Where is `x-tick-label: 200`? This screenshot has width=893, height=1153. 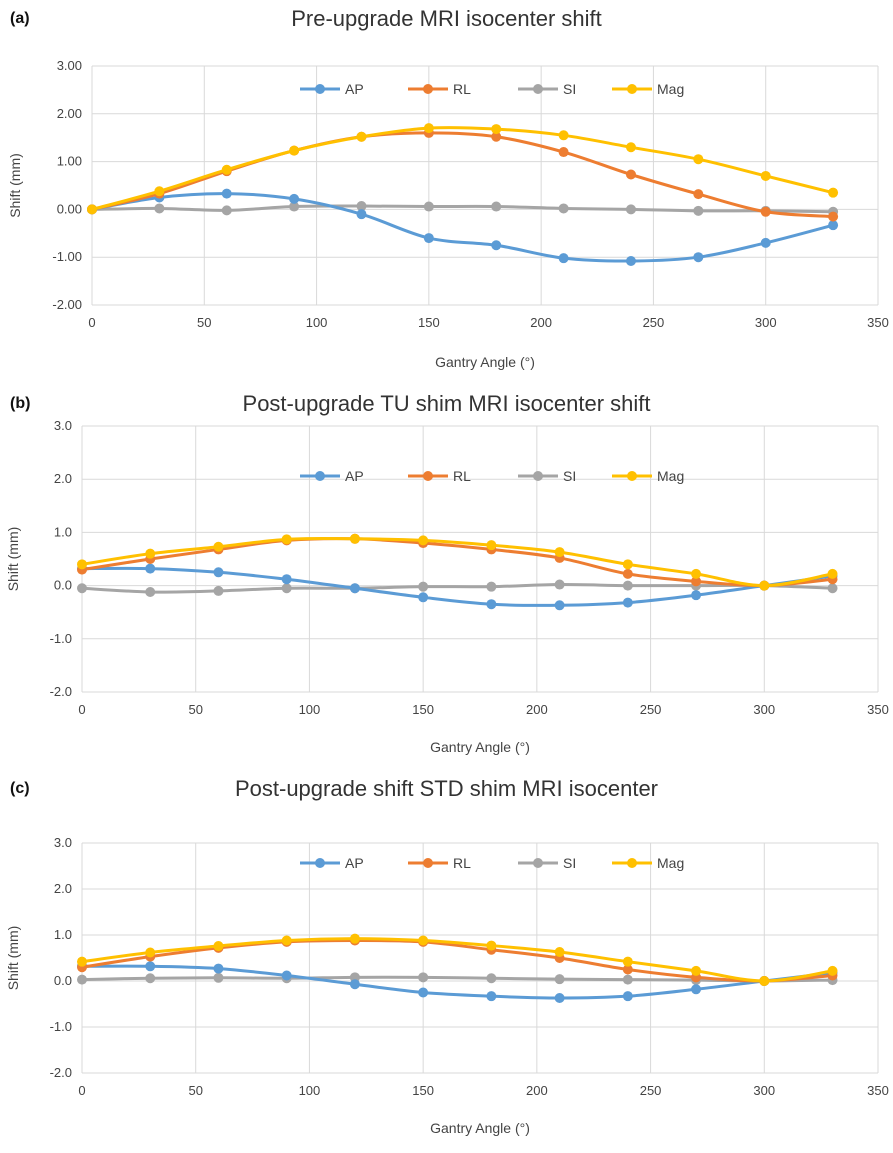 x-tick-label: 200 is located at coordinates (537, 709).